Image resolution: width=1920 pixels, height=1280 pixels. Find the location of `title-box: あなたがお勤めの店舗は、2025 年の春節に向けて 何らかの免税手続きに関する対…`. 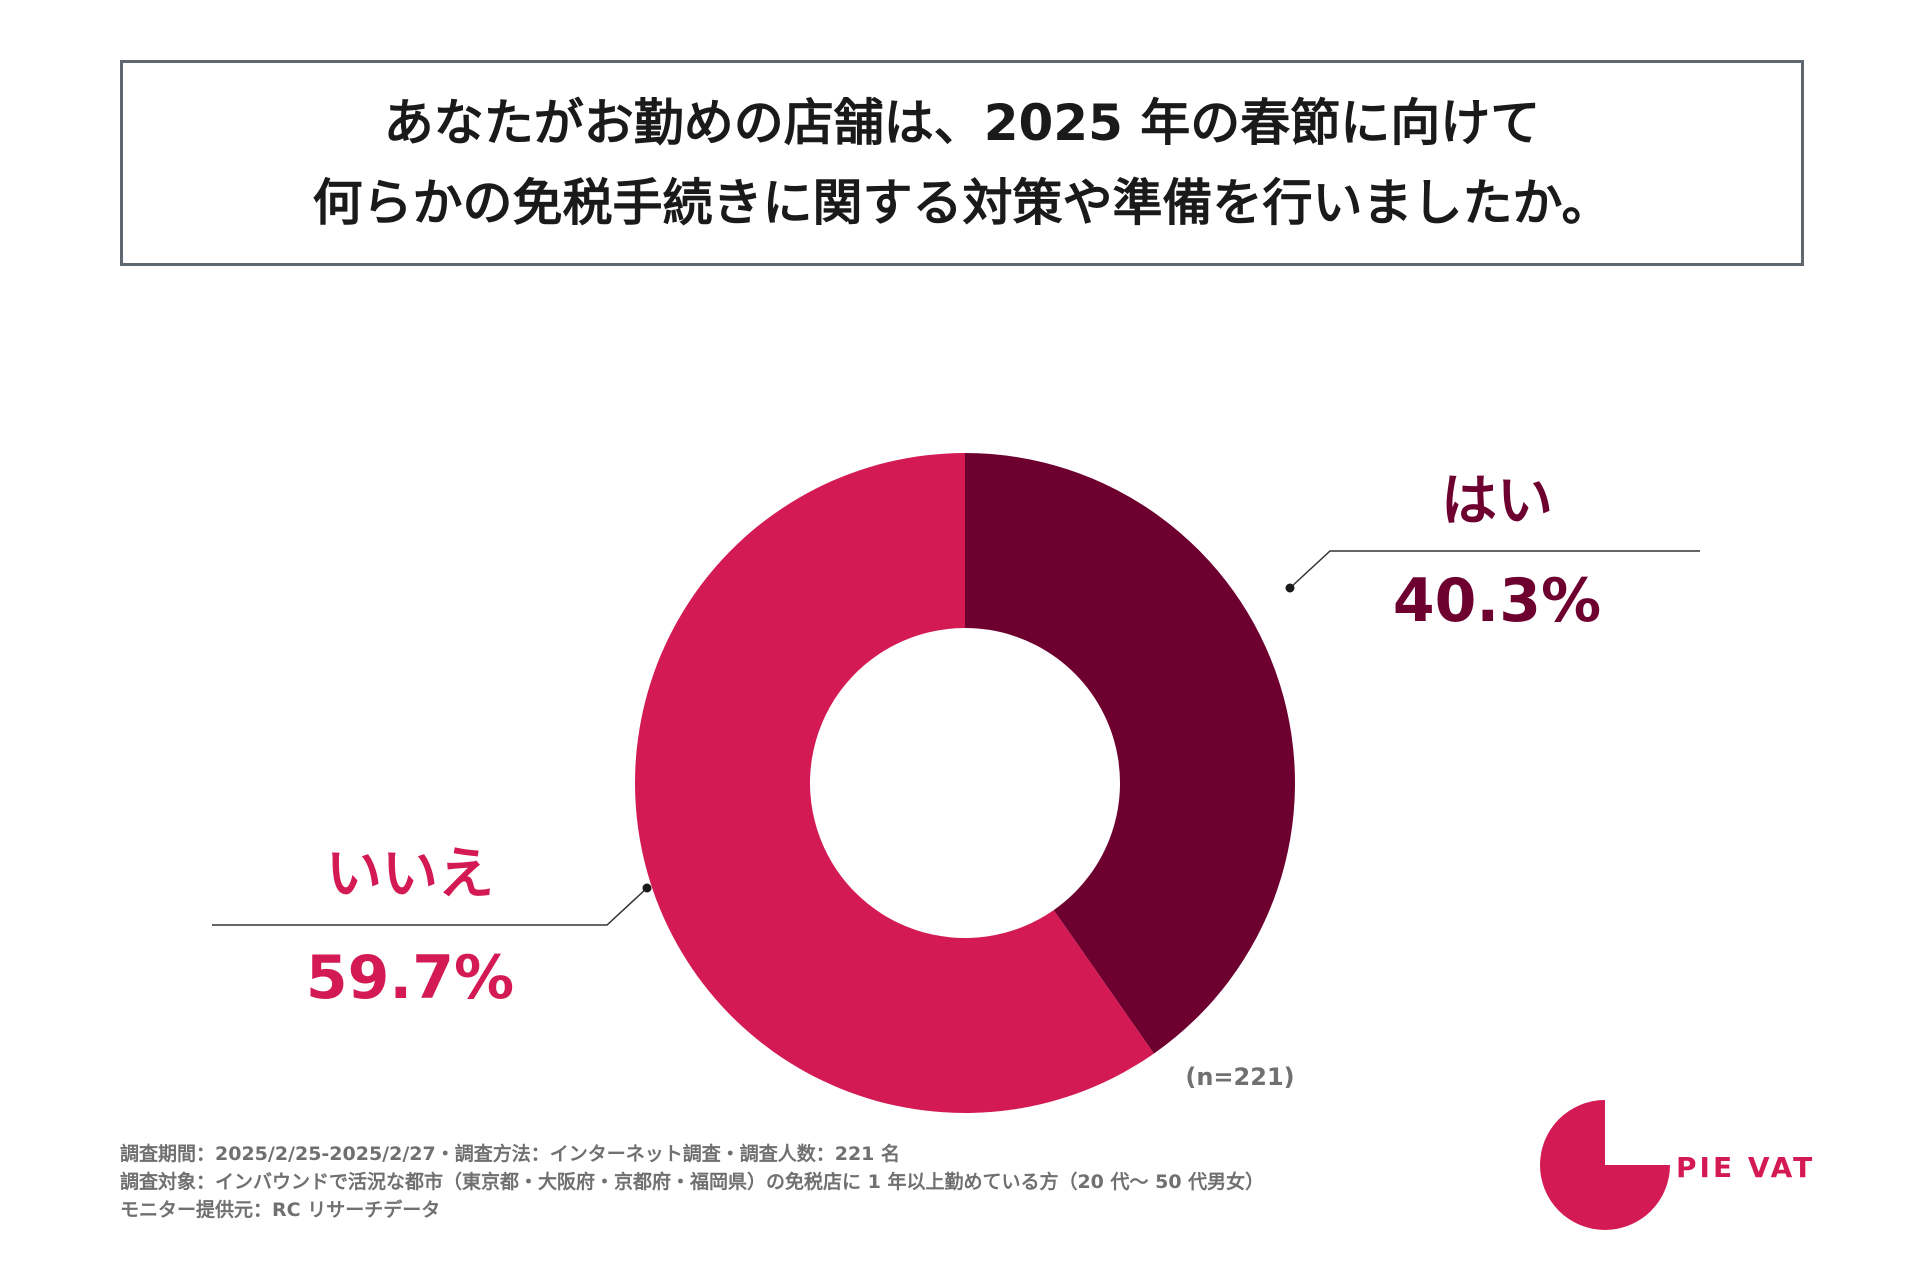

title-box: あなたがお勤めの店舗は、2025 年の春節に向けて 何らかの免税手続きに関する対… is located at coordinates (962, 163).